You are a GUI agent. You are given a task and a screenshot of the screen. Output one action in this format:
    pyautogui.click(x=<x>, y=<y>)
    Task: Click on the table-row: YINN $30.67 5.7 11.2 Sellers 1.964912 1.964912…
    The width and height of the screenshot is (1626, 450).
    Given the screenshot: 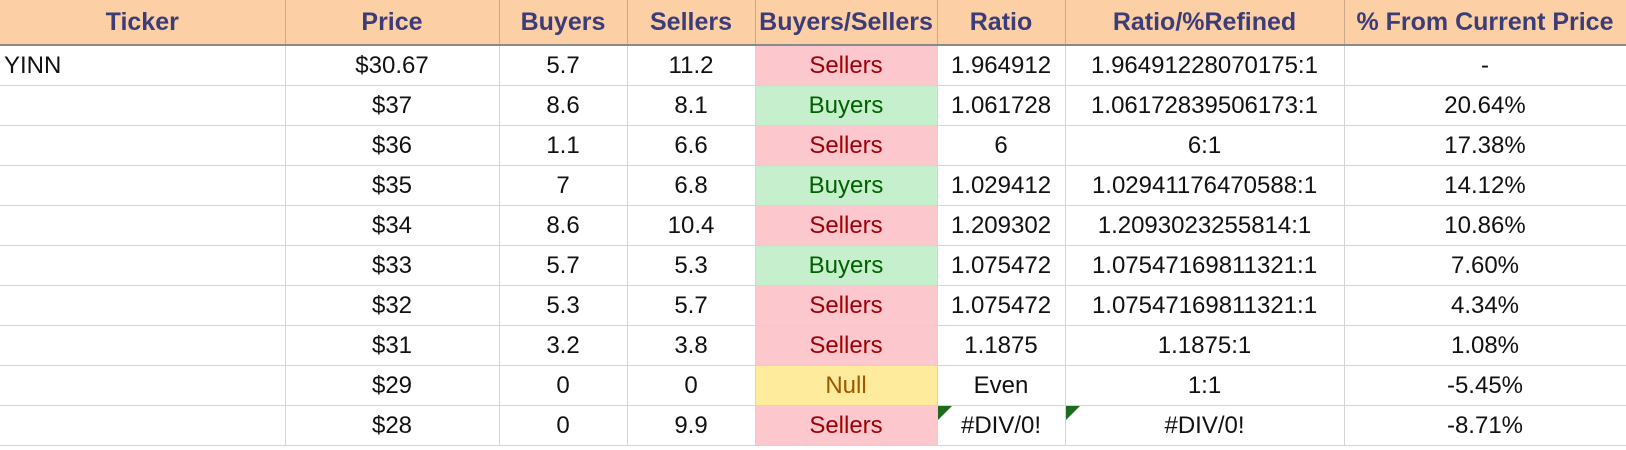 What is the action you would take?
    pyautogui.click(x=813, y=65)
    